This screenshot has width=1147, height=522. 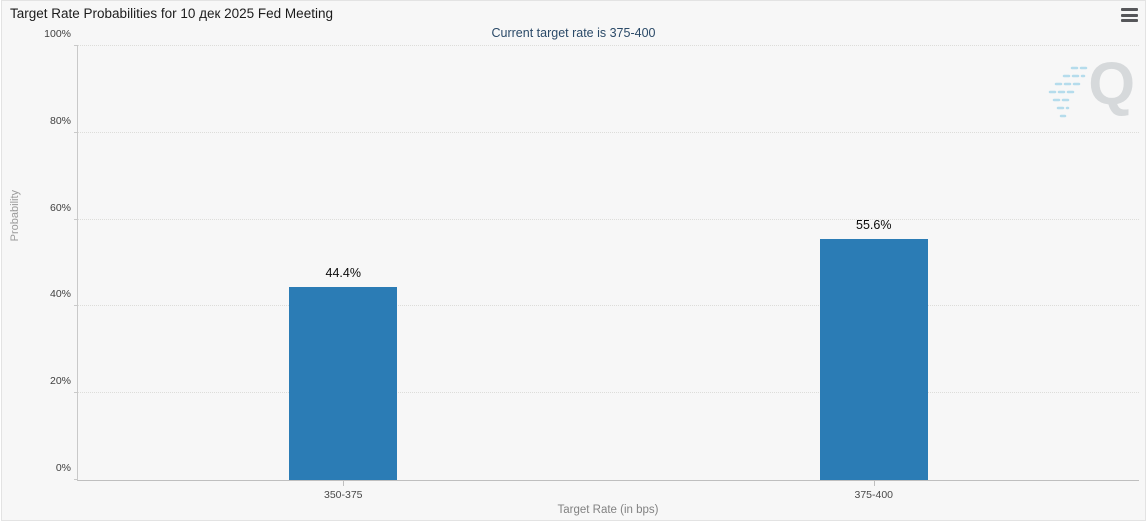 I want to click on x-category-label: 375-400, so click(x=874, y=495).